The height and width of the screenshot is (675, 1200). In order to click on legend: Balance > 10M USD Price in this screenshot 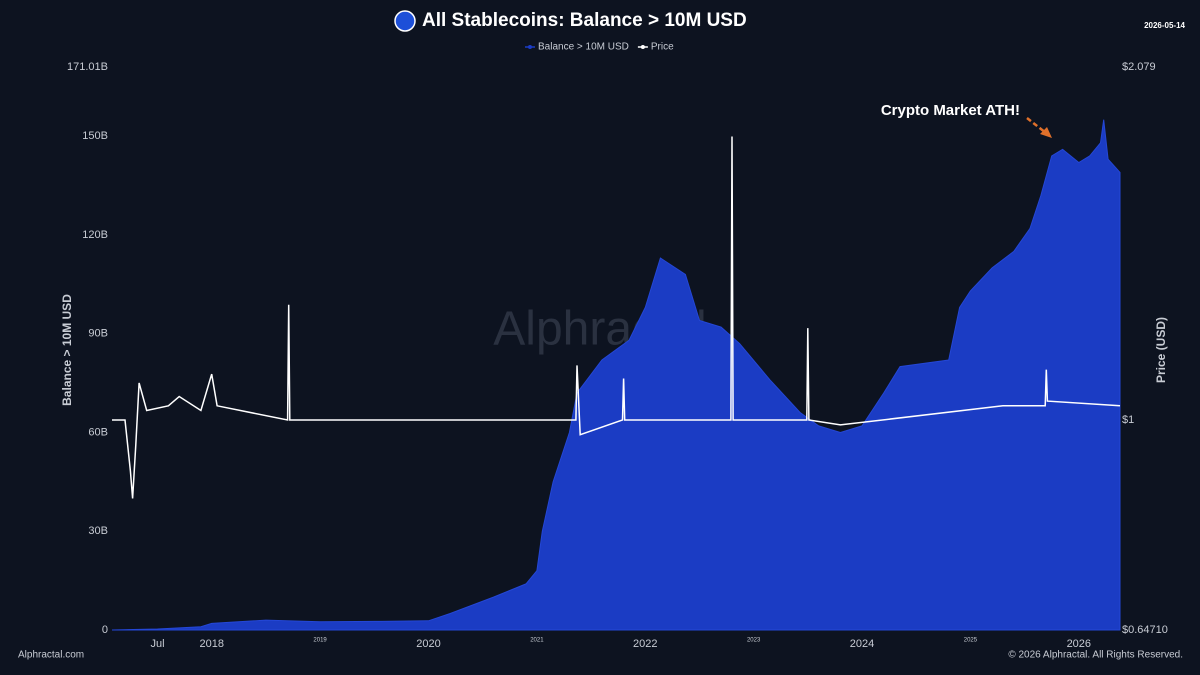, I will do `click(599, 47)`.